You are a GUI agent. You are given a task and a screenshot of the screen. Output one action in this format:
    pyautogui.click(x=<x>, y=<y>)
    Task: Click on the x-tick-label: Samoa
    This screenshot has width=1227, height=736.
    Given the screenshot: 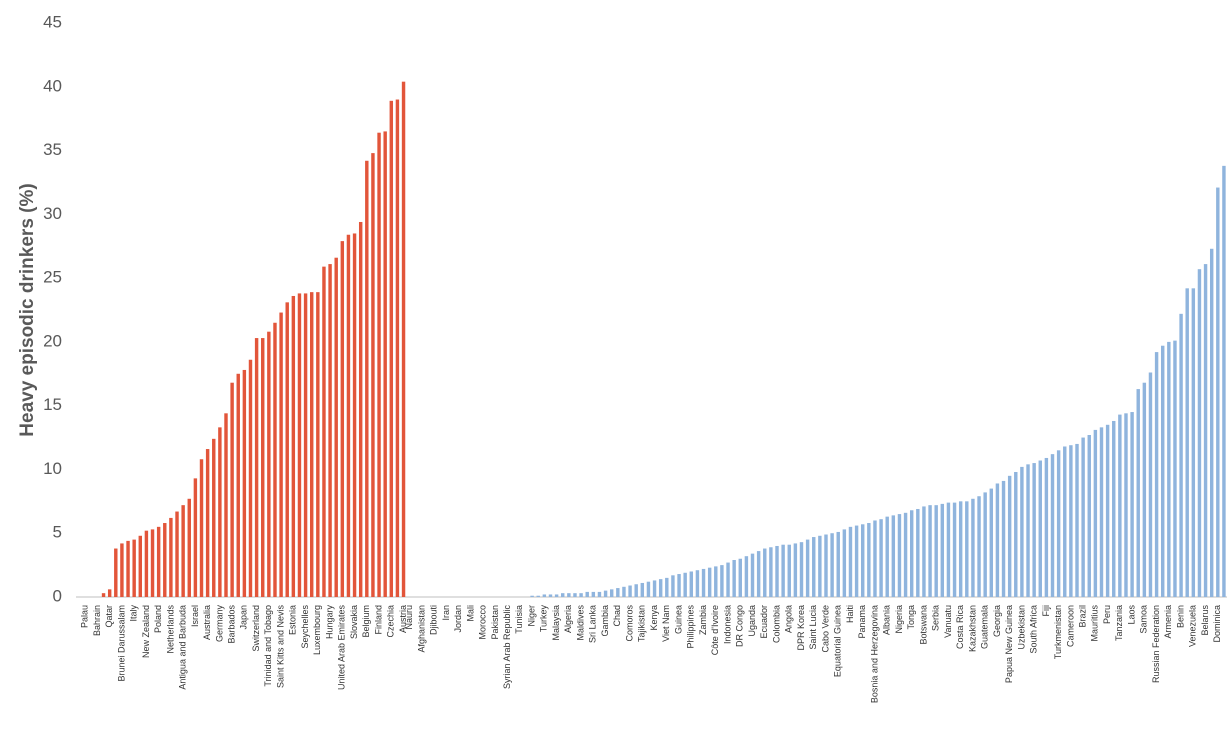 What is the action you would take?
    pyautogui.click(x=1144, y=619)
    